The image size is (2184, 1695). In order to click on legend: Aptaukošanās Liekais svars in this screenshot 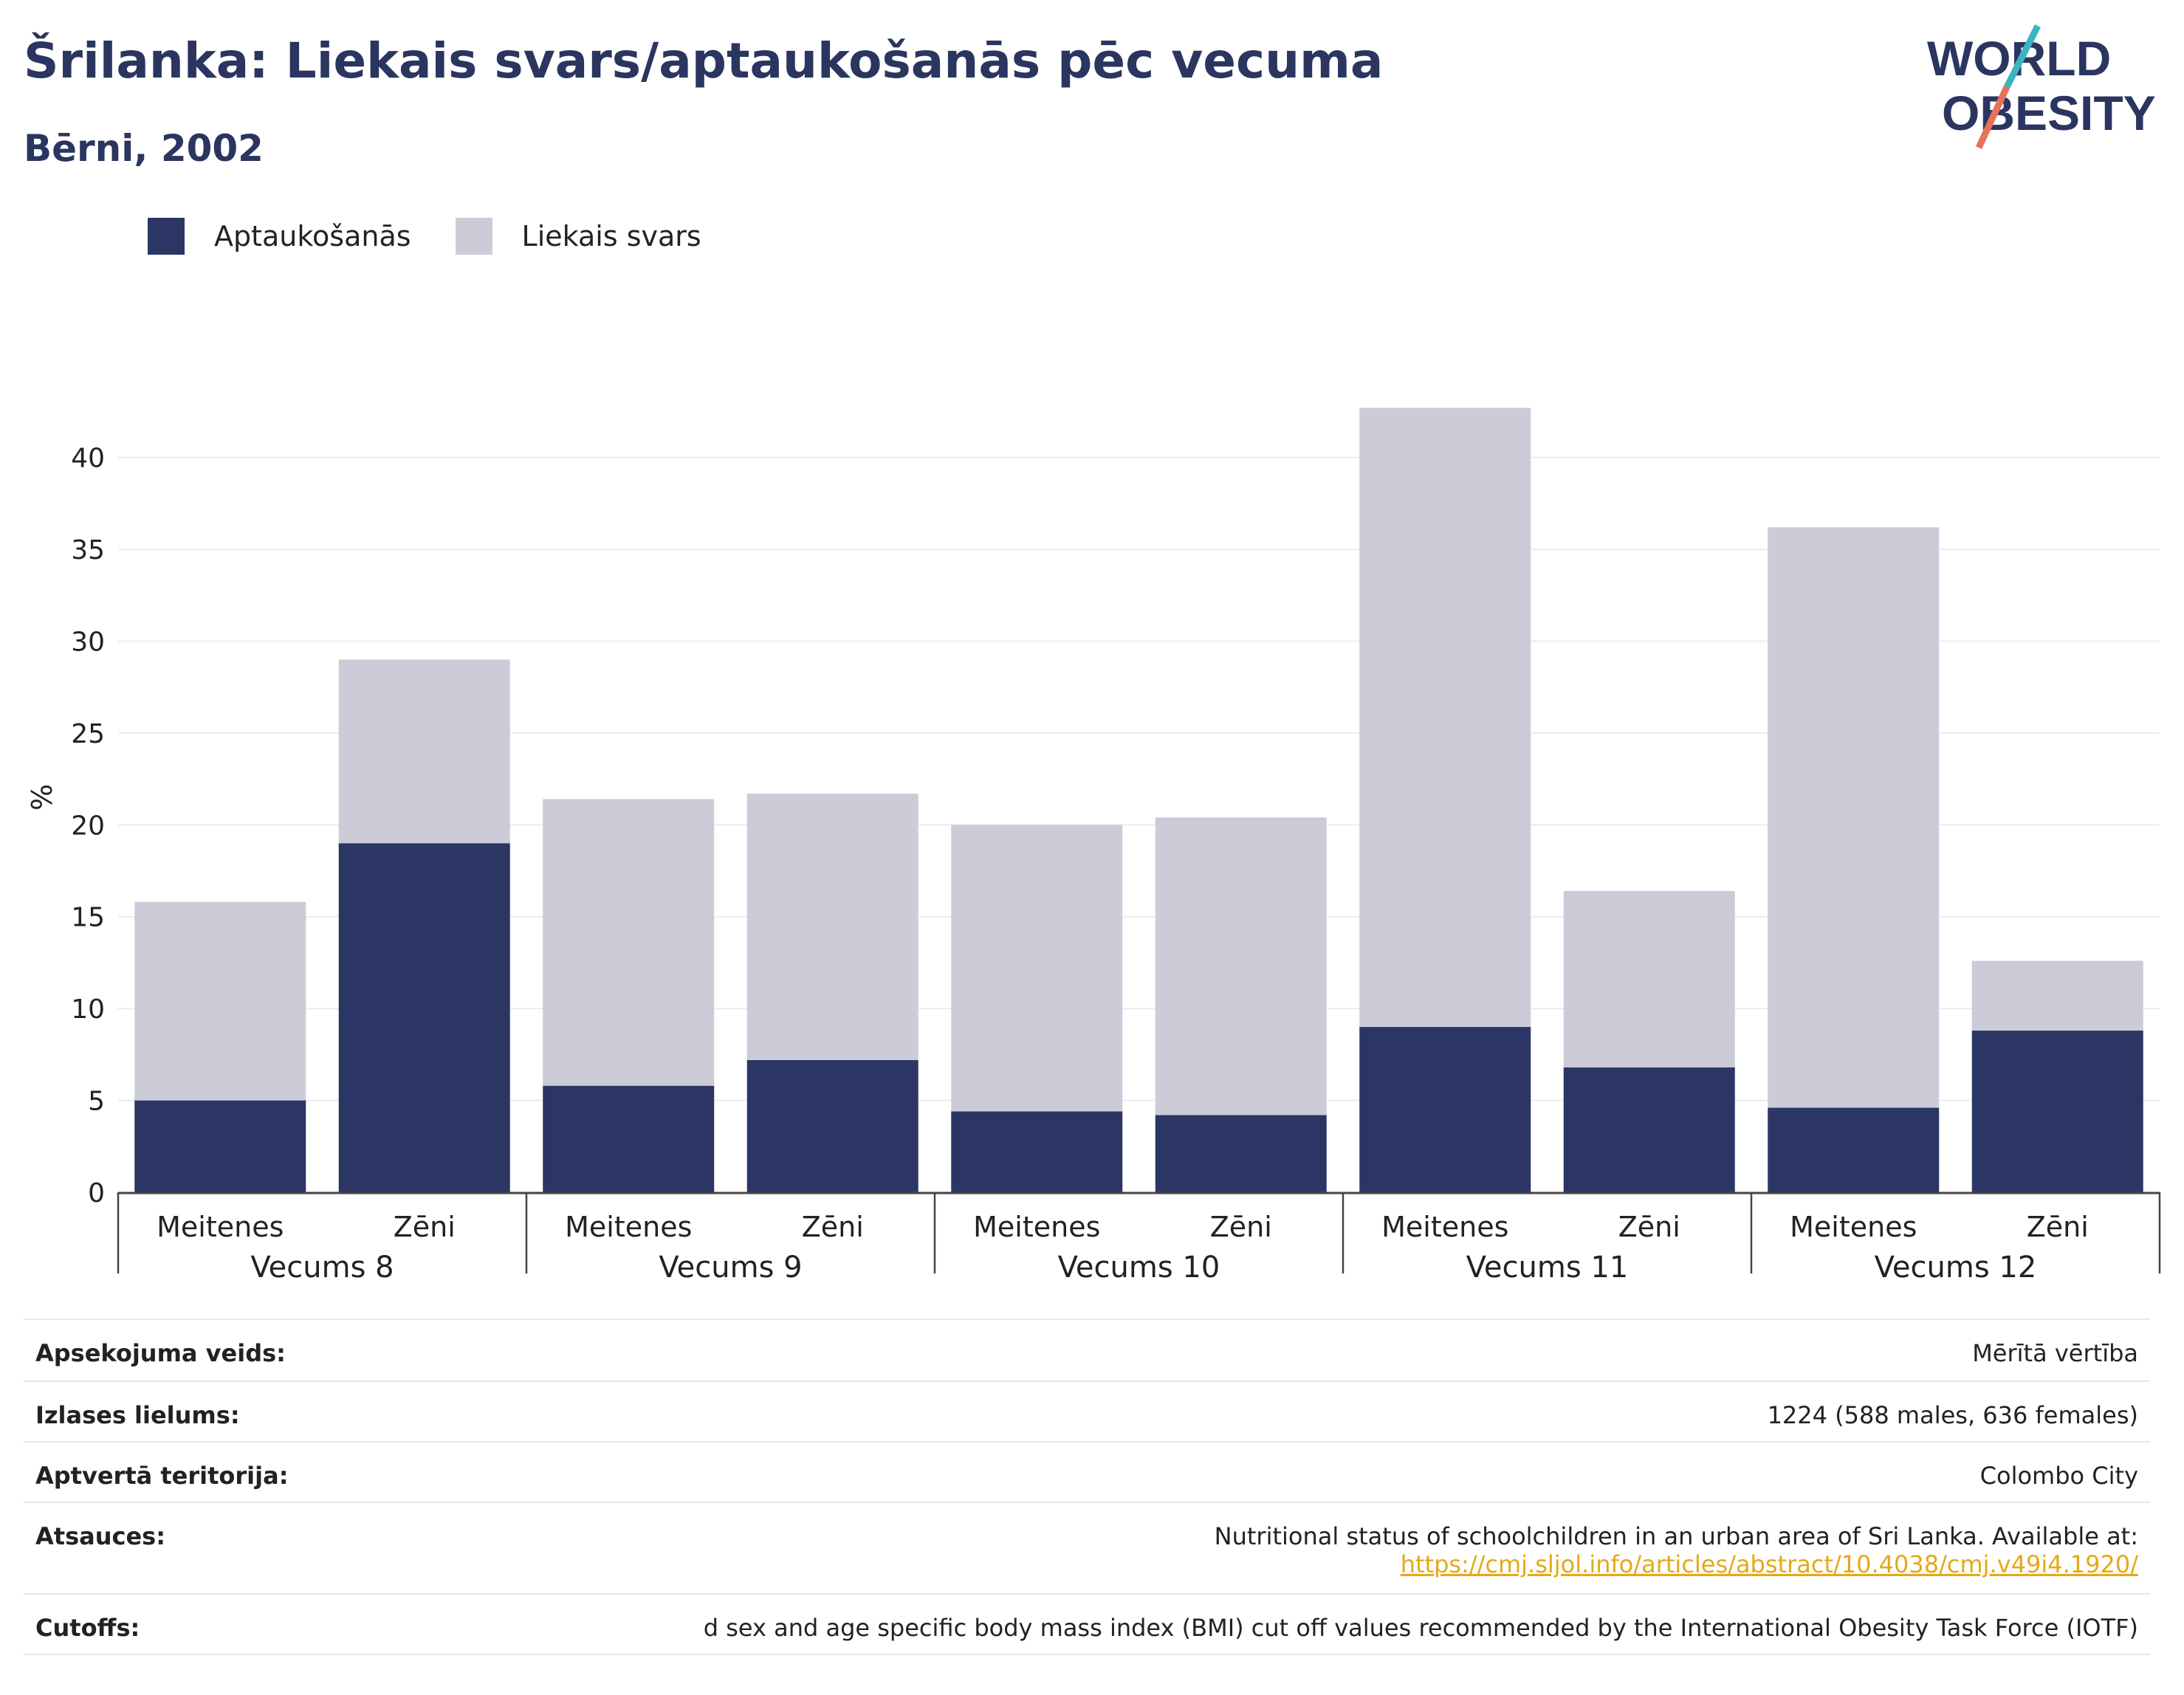, I will do `click(447, 237)`.